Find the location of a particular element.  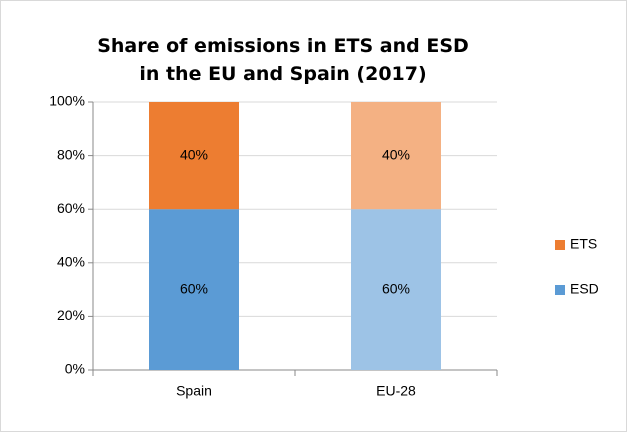

x-tick-label: EU-28 is located at coordinates (396, 391).